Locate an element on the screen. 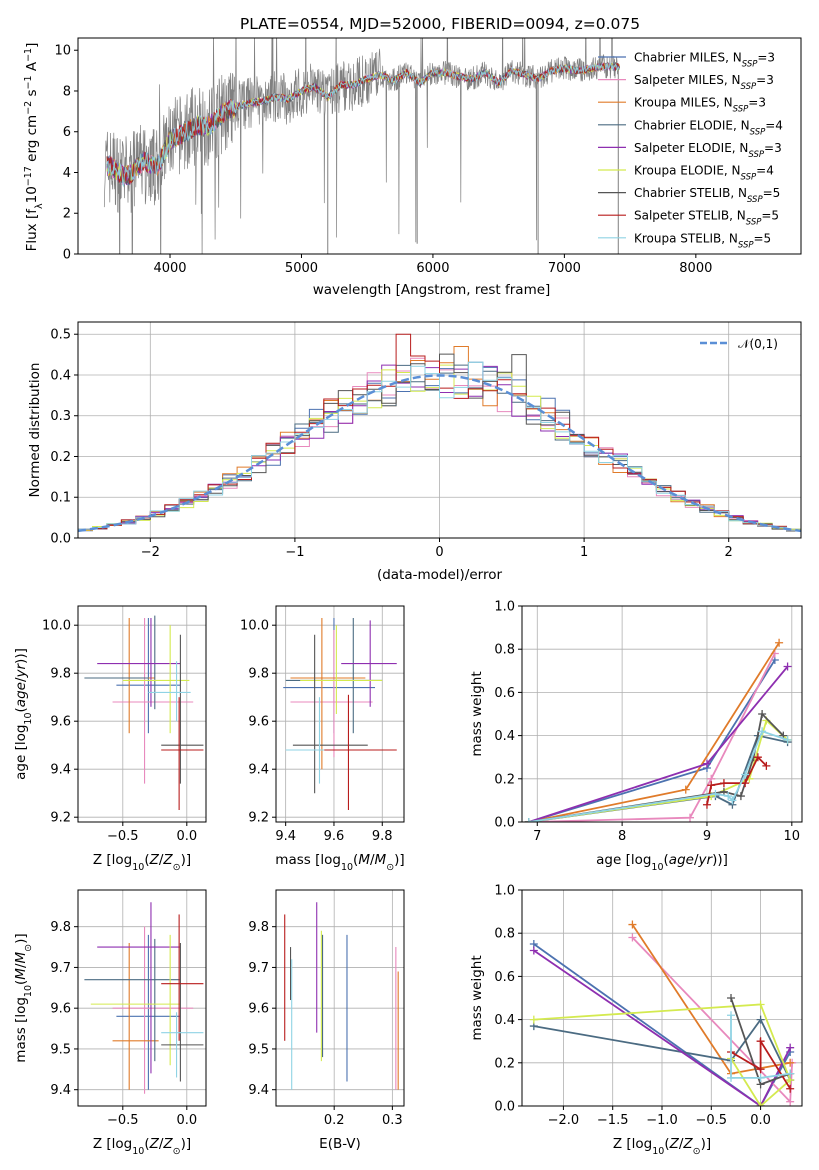 The image size is (819, 1170). x-axis-label: mass [log10(M/M⊙)] is located at coordinates (339, 862).